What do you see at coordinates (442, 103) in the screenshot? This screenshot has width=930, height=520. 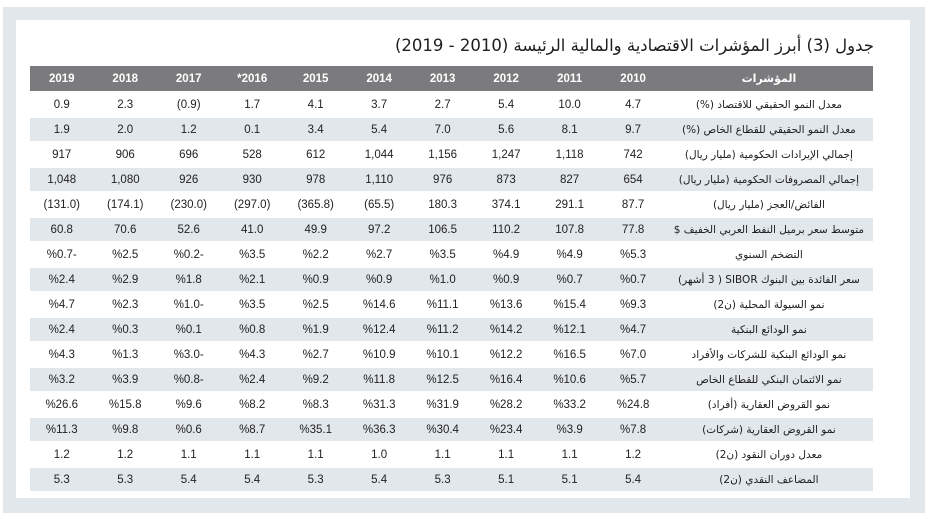 I see `value-cell: 2.7` at bounding box center [442, 103].